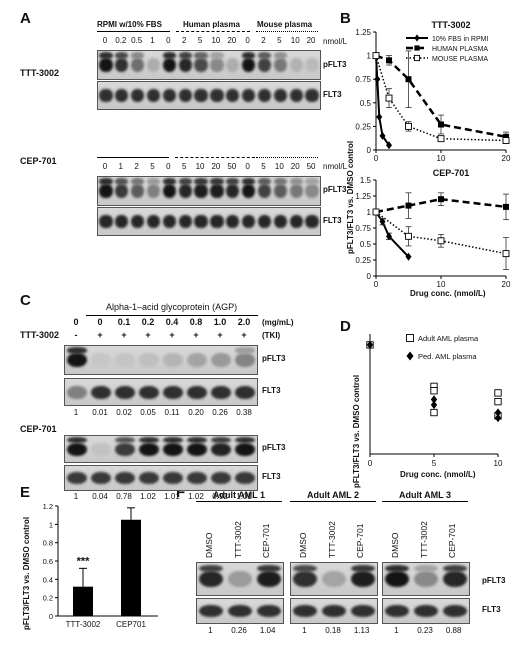 The image size is (520, 651). I want to click on dose-label: 5, so click(152, 166).